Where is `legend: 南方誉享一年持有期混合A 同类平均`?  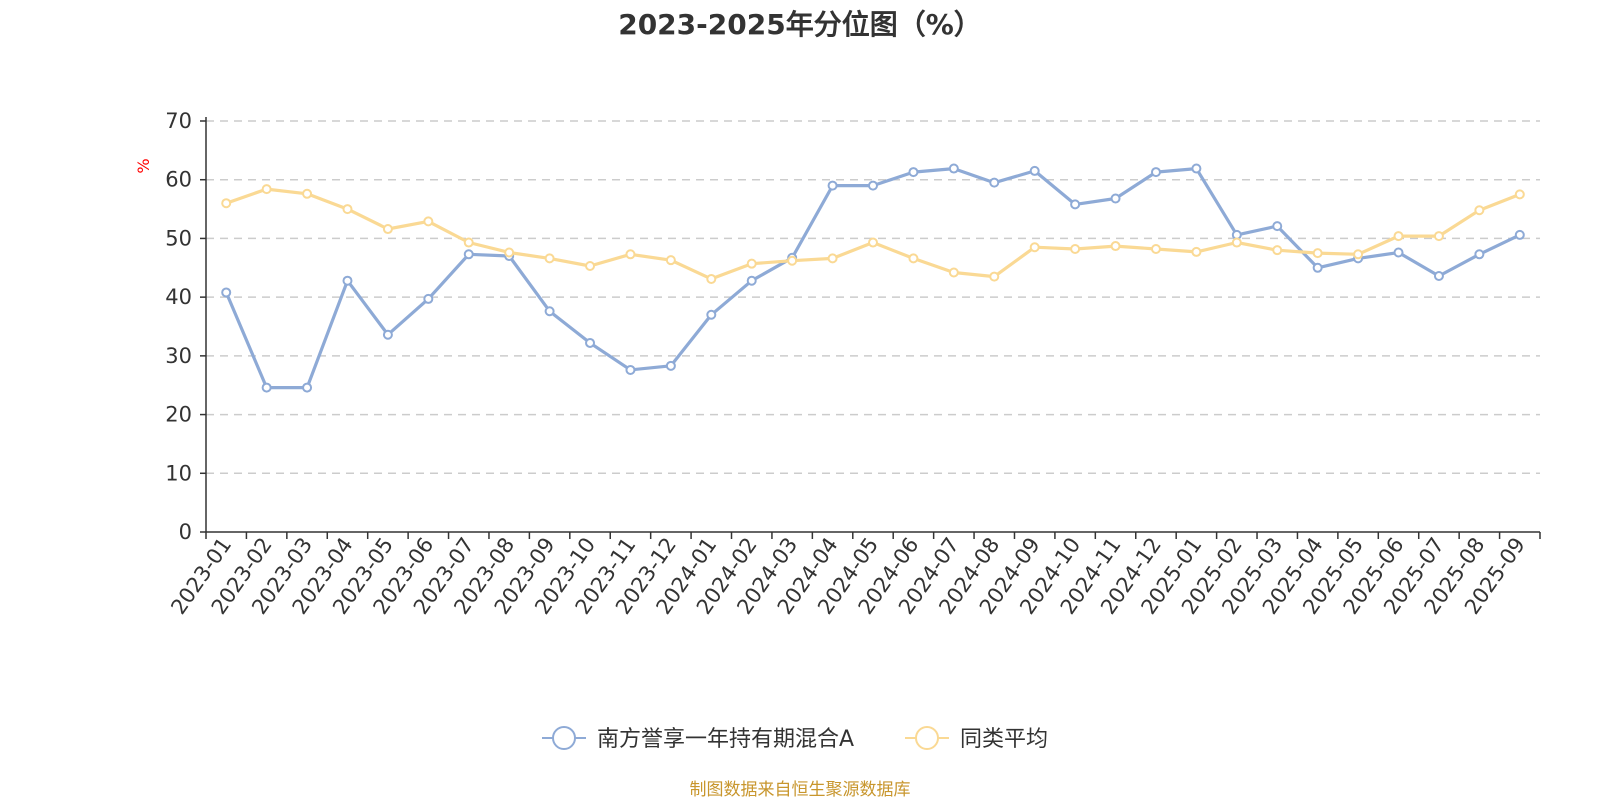 legend: 南方誉享一年持有期混合A 同类平均 is located at coordinates (795, 739).